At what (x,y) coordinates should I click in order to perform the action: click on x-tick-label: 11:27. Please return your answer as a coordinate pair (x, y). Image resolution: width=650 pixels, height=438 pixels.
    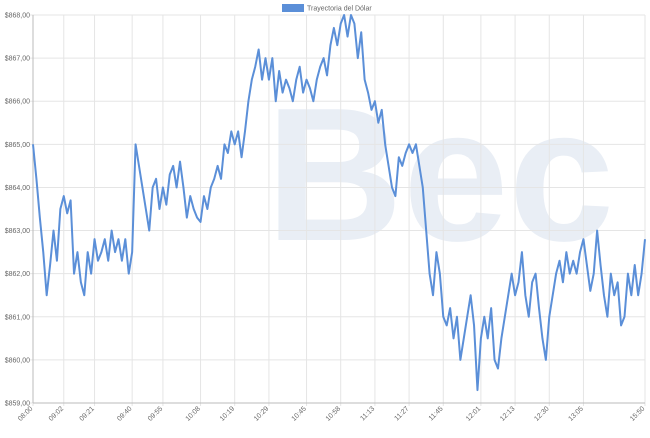
    Looking at the image, I should click on (402, 413).